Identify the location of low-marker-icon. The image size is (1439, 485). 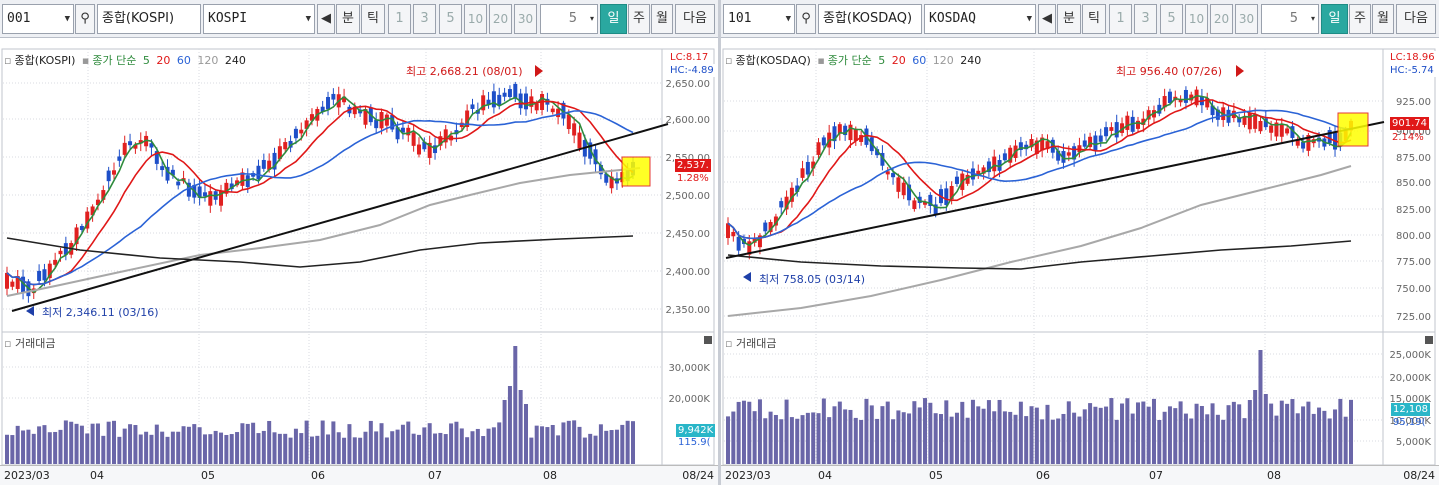
(747, 277).